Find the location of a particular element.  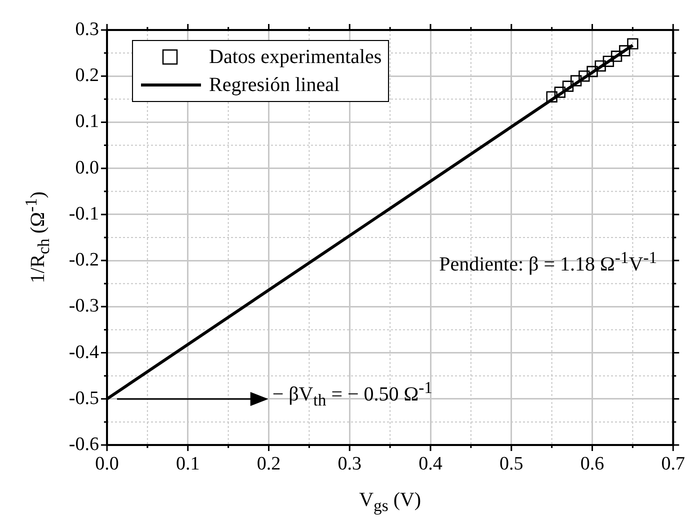

x-tick-label: 0.6 is located at coordinates (592, 463).